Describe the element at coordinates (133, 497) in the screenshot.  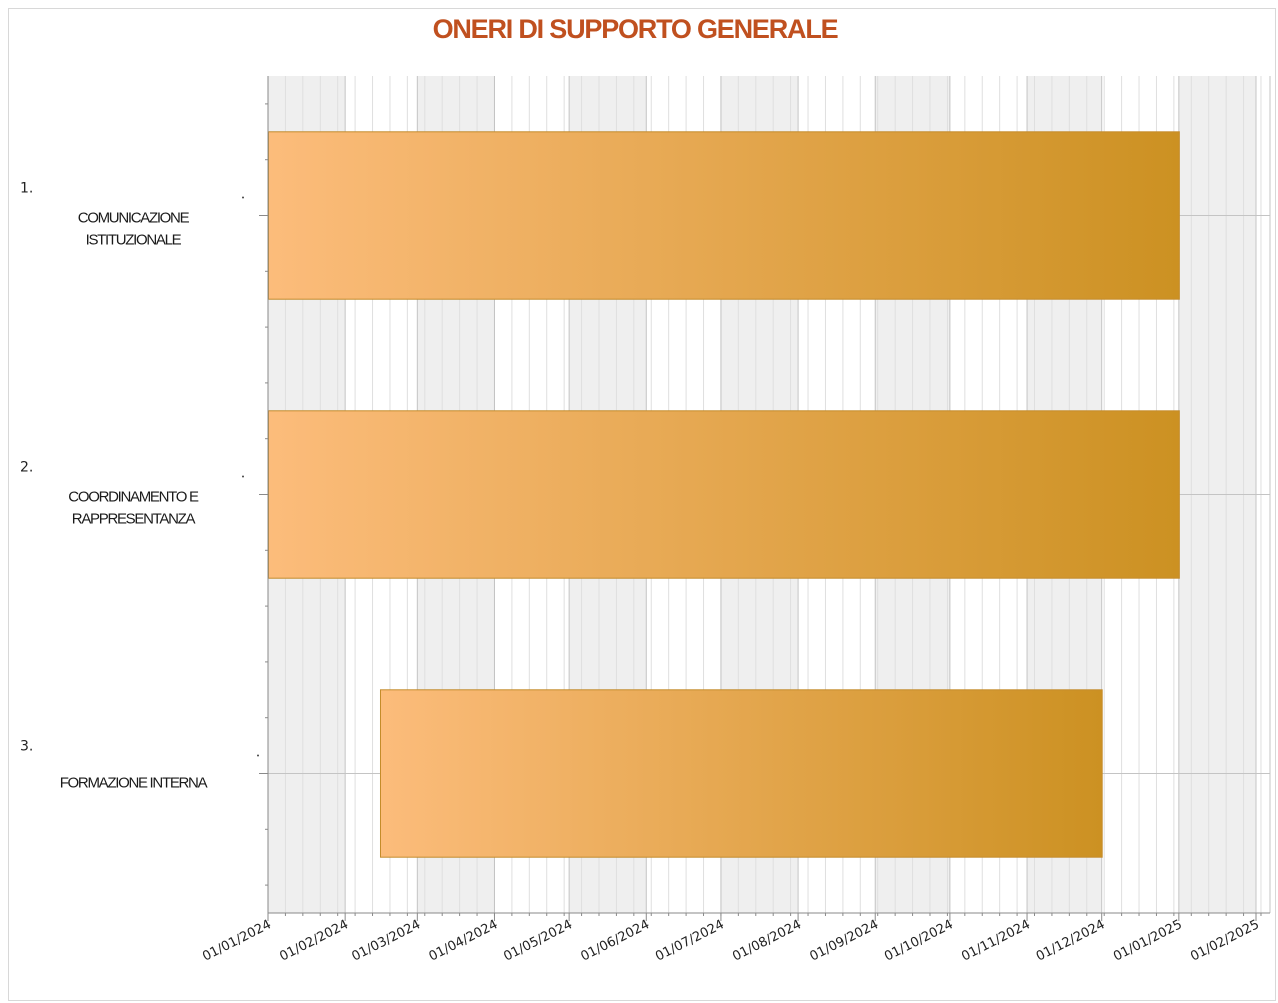
I see `category-label: COORDINAMENTO E` at that location.